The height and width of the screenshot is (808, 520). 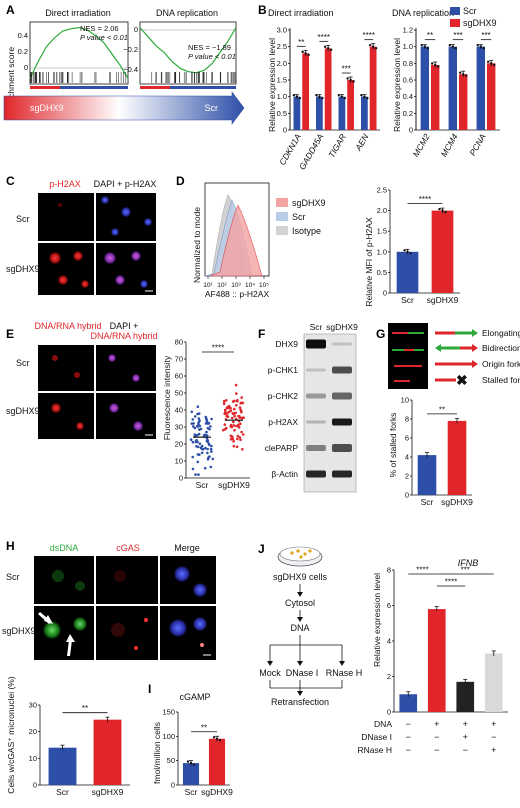 I want to click on c-col2-label: DAPI + p-H2AX, so click(x=125, y=184).